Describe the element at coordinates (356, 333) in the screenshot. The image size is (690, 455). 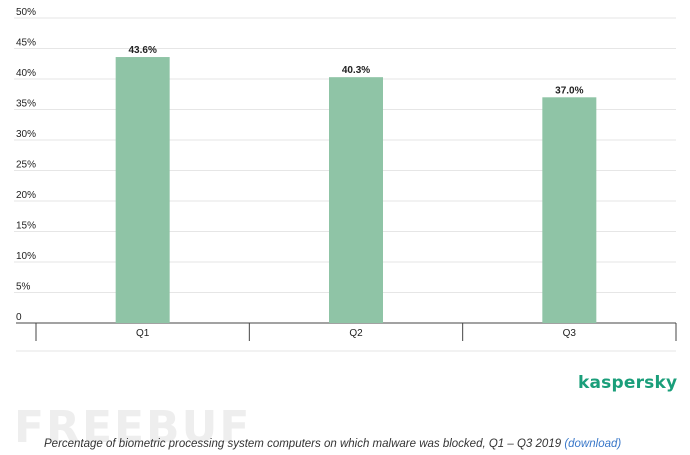
I see `x-category-label: Q2` at that location.